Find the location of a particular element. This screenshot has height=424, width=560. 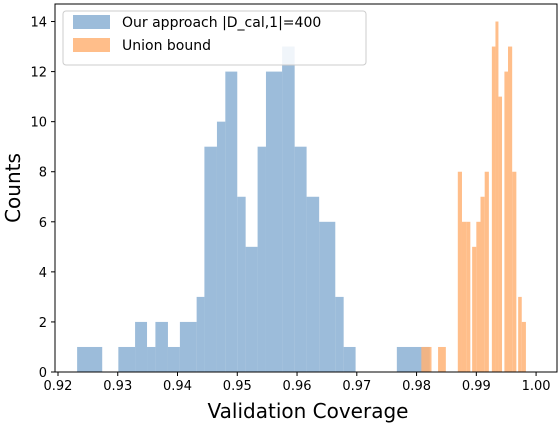

y-tick-label: 0 is located at coordinates (43, 373).